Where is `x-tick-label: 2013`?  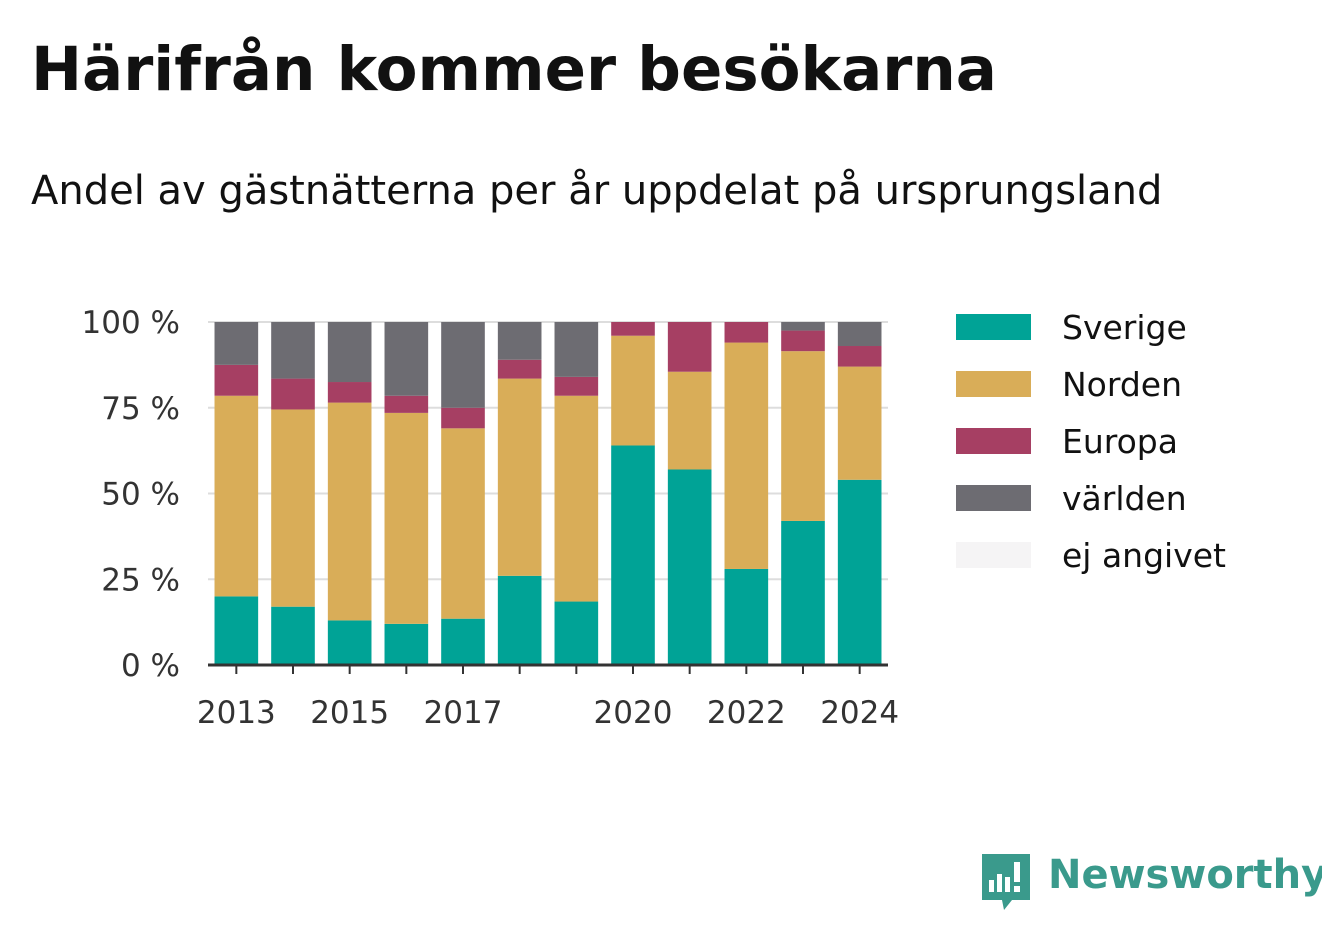
x-tick-label: 2013 is located at coordinates (236, 713).